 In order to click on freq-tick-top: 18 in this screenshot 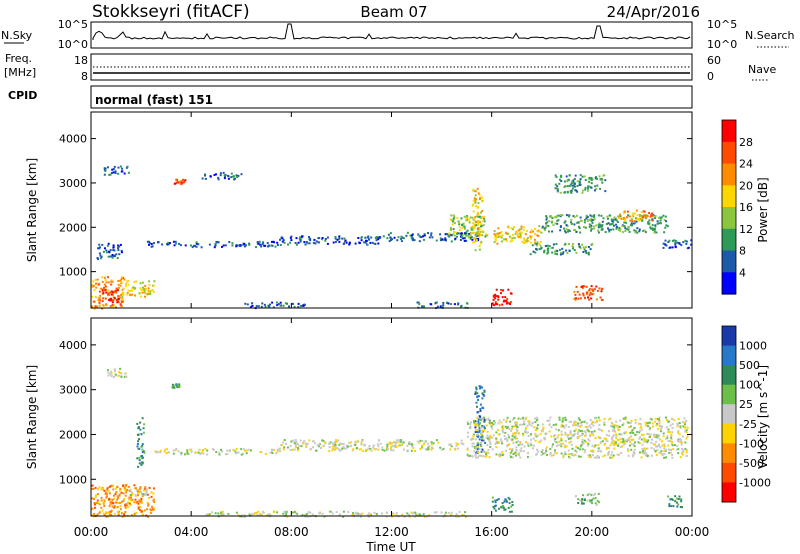, I will do `click(81, 60)`.